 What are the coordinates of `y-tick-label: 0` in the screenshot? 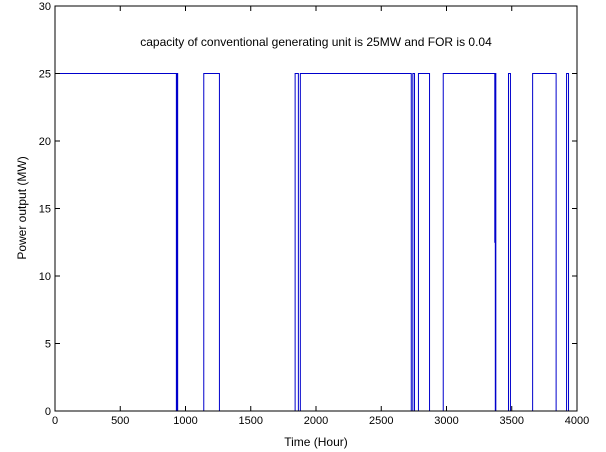 It's located at (48, 412).